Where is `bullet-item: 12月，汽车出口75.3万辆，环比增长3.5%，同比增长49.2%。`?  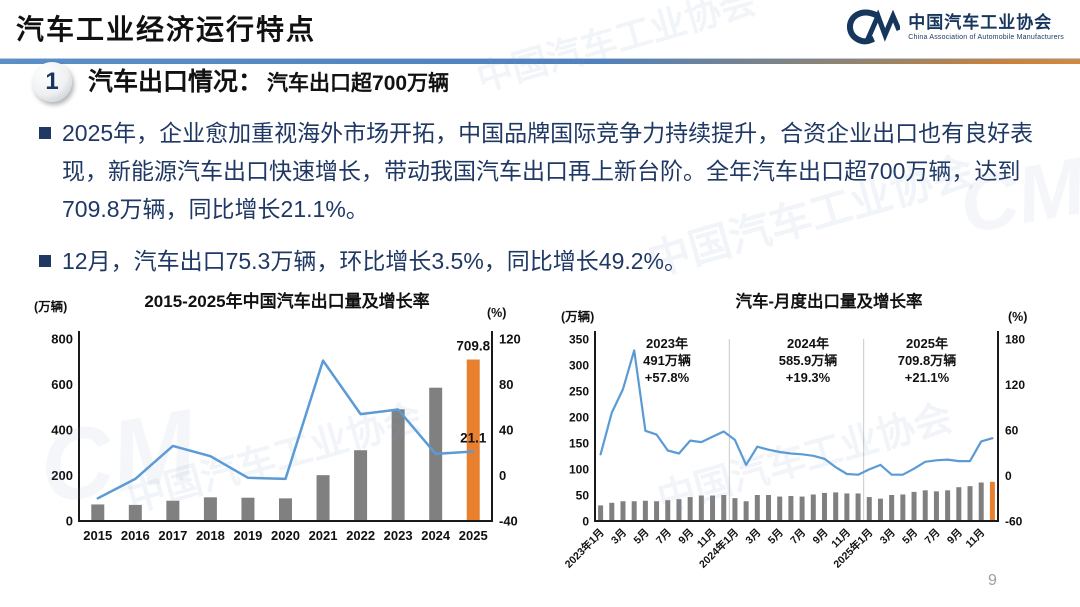
bullet-item: 12月，汽车出口75.3万辆，环比增长3.5%，同比增长49.2%。 is located at coordinates (546, 261).